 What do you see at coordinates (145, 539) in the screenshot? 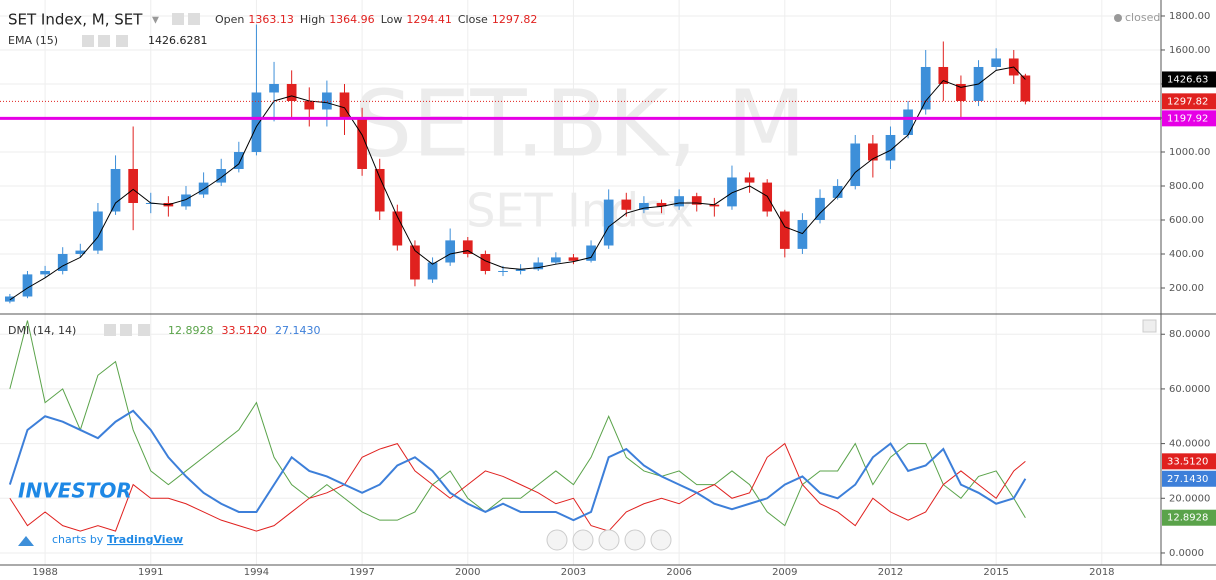
I see `brand-link: TradingView` at bounding box center [145, 539].